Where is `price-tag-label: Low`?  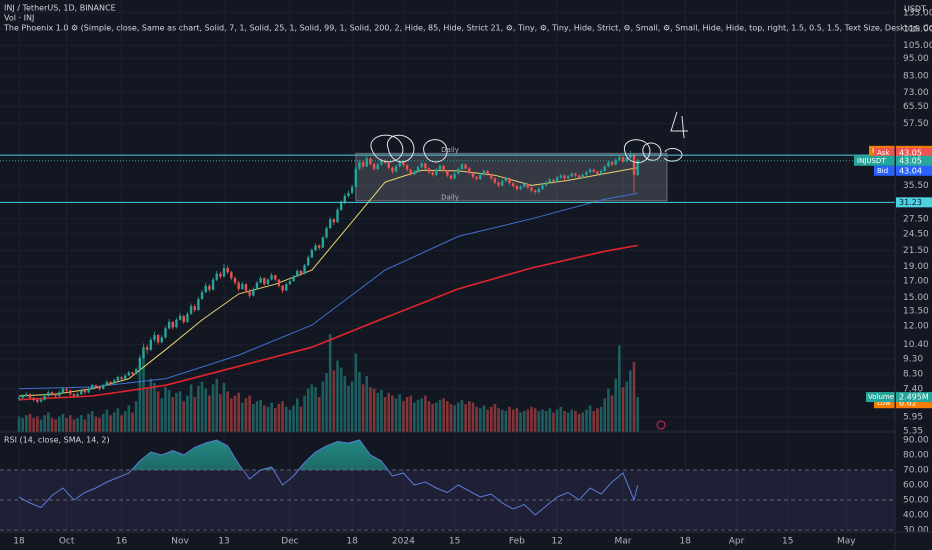 price-tag-label: Low is located at coordinates (884, 403).